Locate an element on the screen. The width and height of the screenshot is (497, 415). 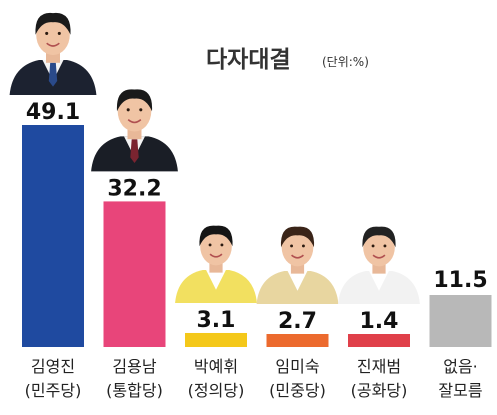
value-label: 1.4 is located at coordinates (379, 321).